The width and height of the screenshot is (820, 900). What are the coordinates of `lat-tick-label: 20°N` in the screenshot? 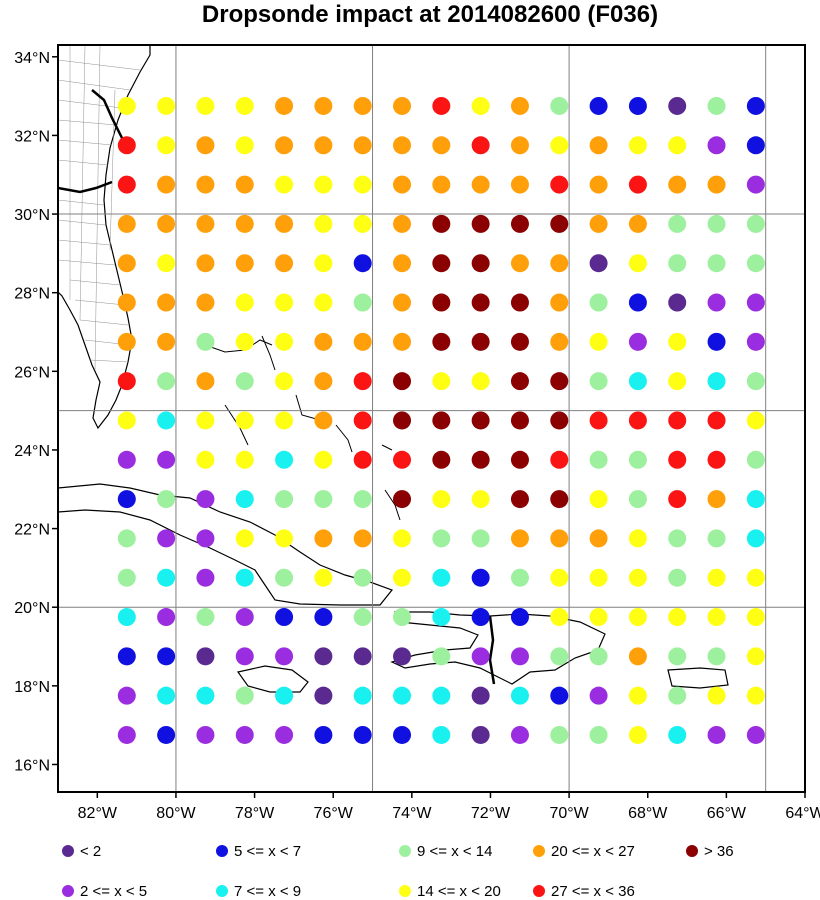 It's located at (32, 608).